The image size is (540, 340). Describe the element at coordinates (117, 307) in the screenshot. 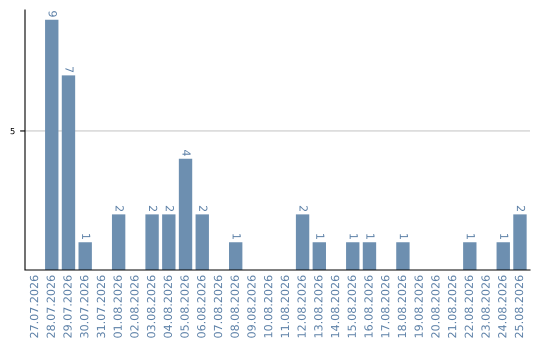

I see `x-tick-label: 01.08.2026` at that location.